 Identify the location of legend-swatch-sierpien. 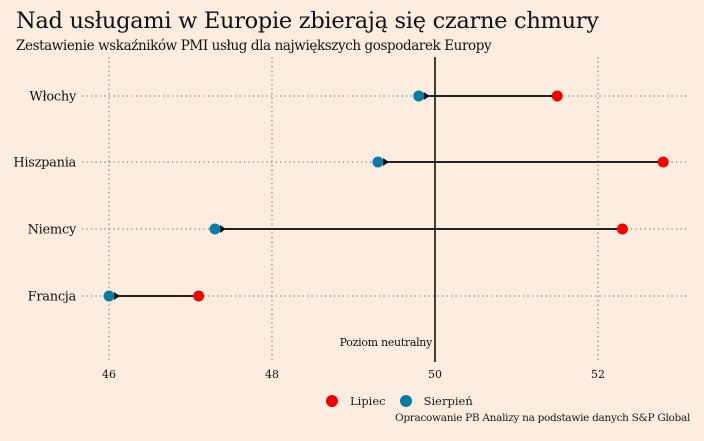
(405, 401).